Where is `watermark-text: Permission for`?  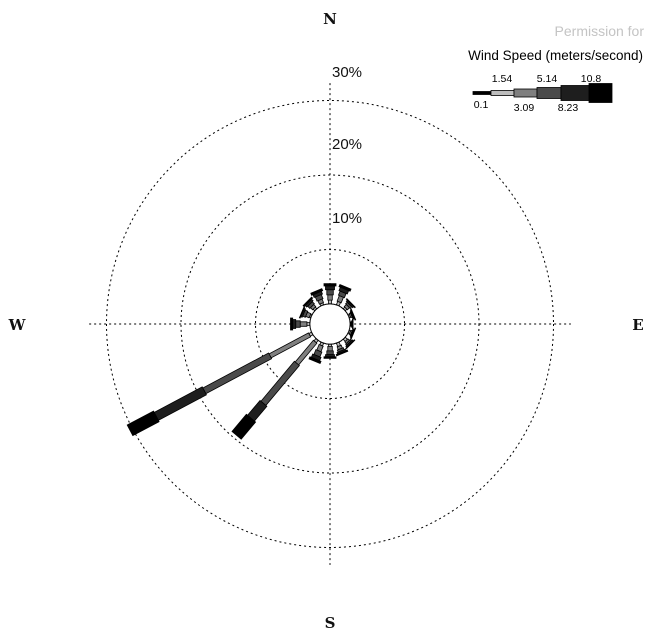 watermark-text: Permission for is located at coordinates (600, 31).